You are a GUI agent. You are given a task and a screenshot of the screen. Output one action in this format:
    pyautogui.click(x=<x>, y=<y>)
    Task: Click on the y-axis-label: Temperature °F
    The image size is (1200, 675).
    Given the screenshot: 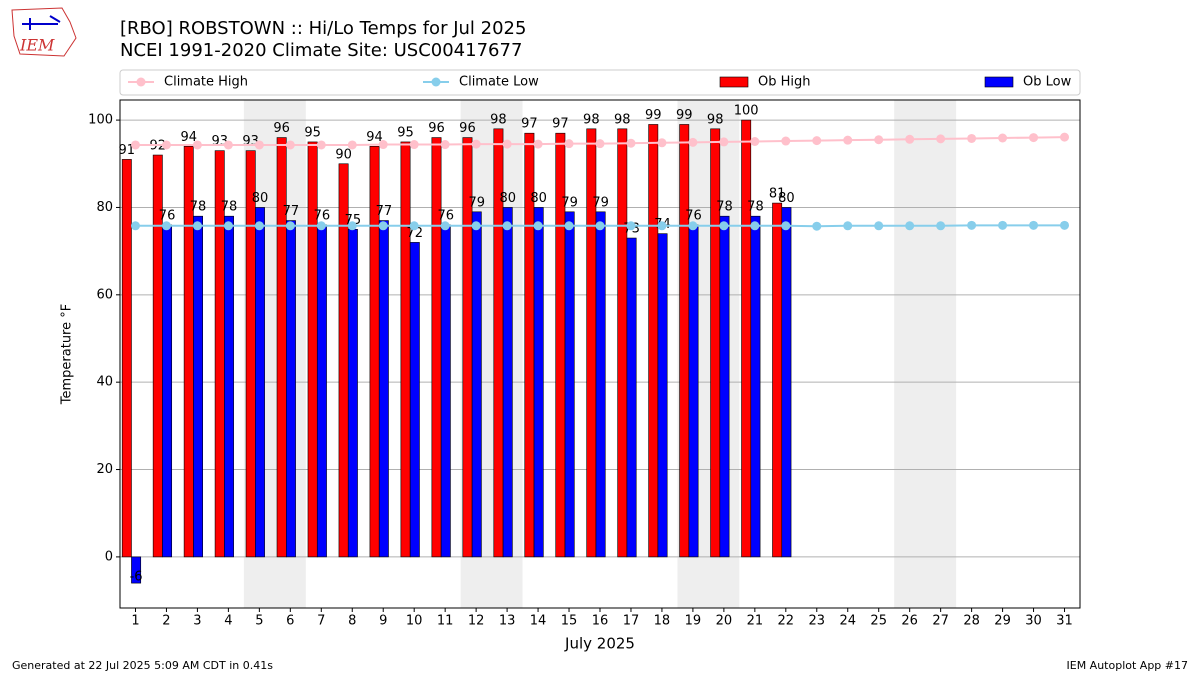 What is the action you would take?
    pyautogui.click(x=67, y=354)
    